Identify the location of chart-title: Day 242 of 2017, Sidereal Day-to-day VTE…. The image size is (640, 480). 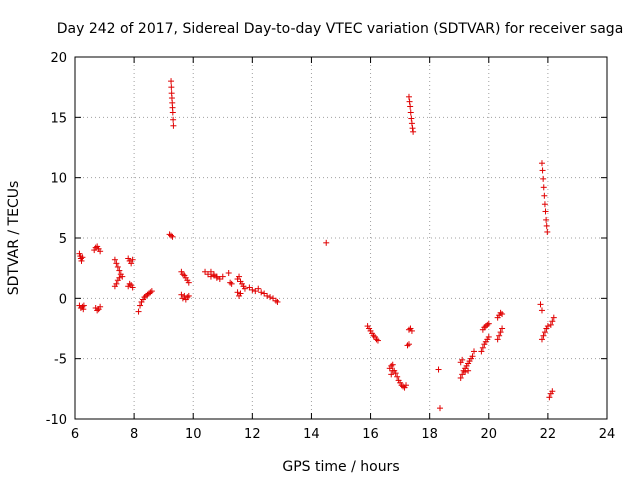
(340, 29).